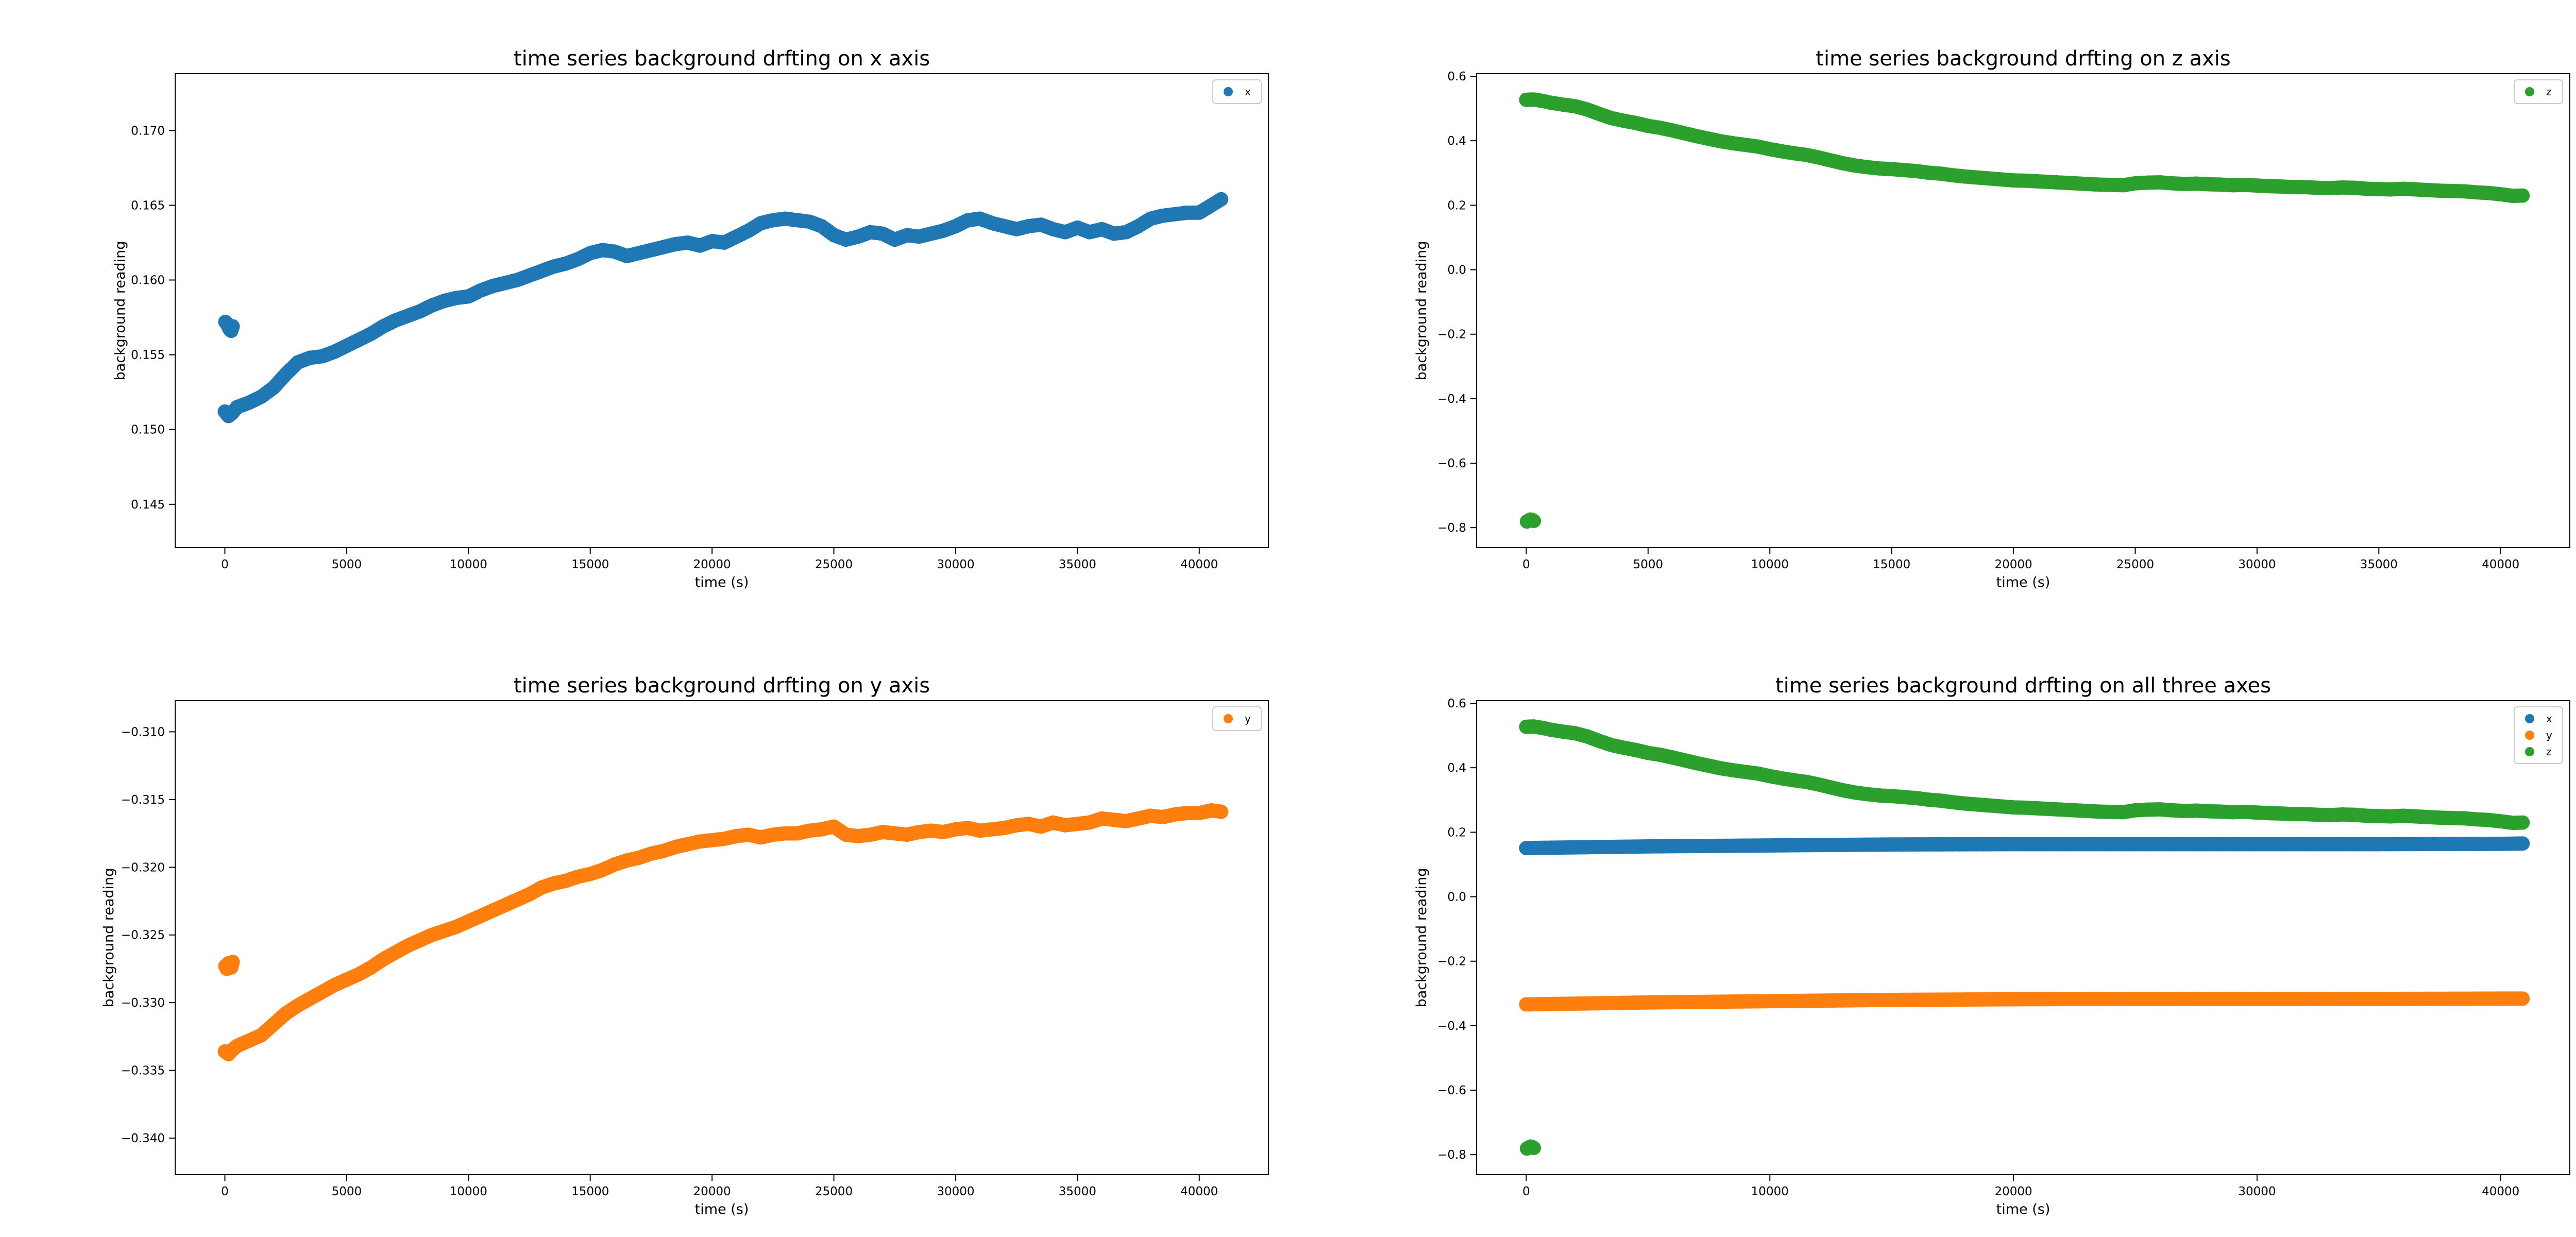  What do you see at coordinates (1451, 1155) in the screenshot?
I see `y-tick-label: −0.8` at bounding box center [1451, 1155].